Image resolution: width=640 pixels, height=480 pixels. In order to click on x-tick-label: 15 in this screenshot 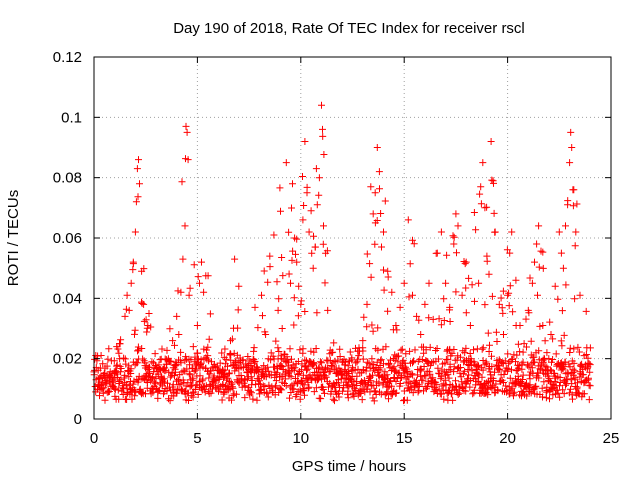, I will do `click(404, 438)`.